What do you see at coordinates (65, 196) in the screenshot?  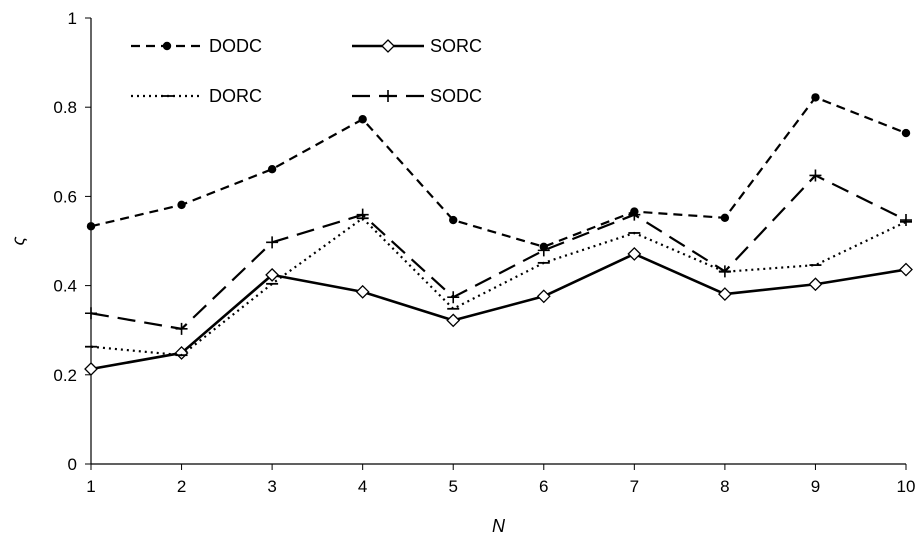 I see `y-tick-label: 0.6` at bounding box center [65, 196].